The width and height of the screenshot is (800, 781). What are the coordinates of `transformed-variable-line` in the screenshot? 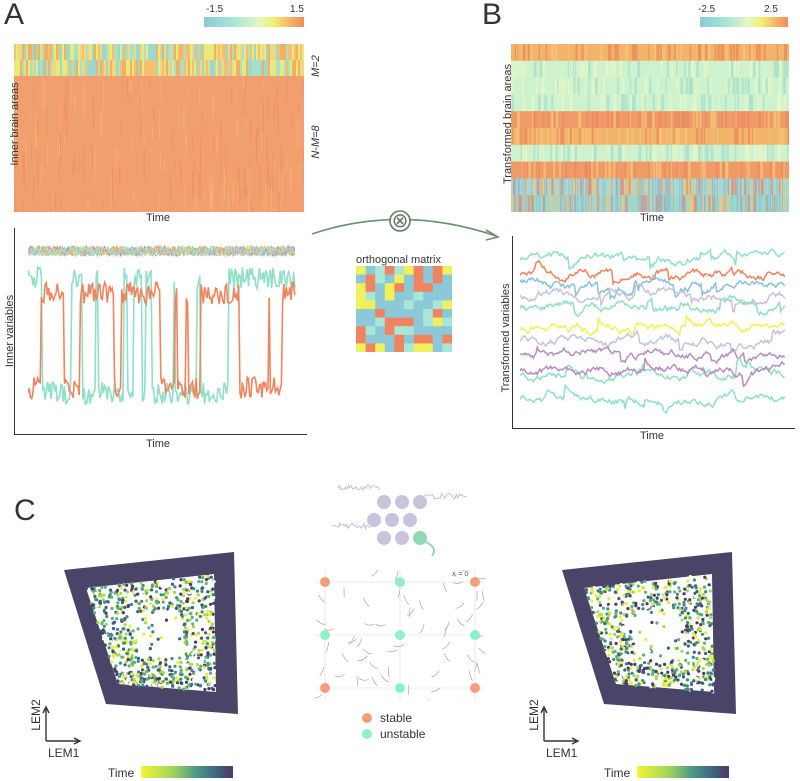 It's located at (653, 372).